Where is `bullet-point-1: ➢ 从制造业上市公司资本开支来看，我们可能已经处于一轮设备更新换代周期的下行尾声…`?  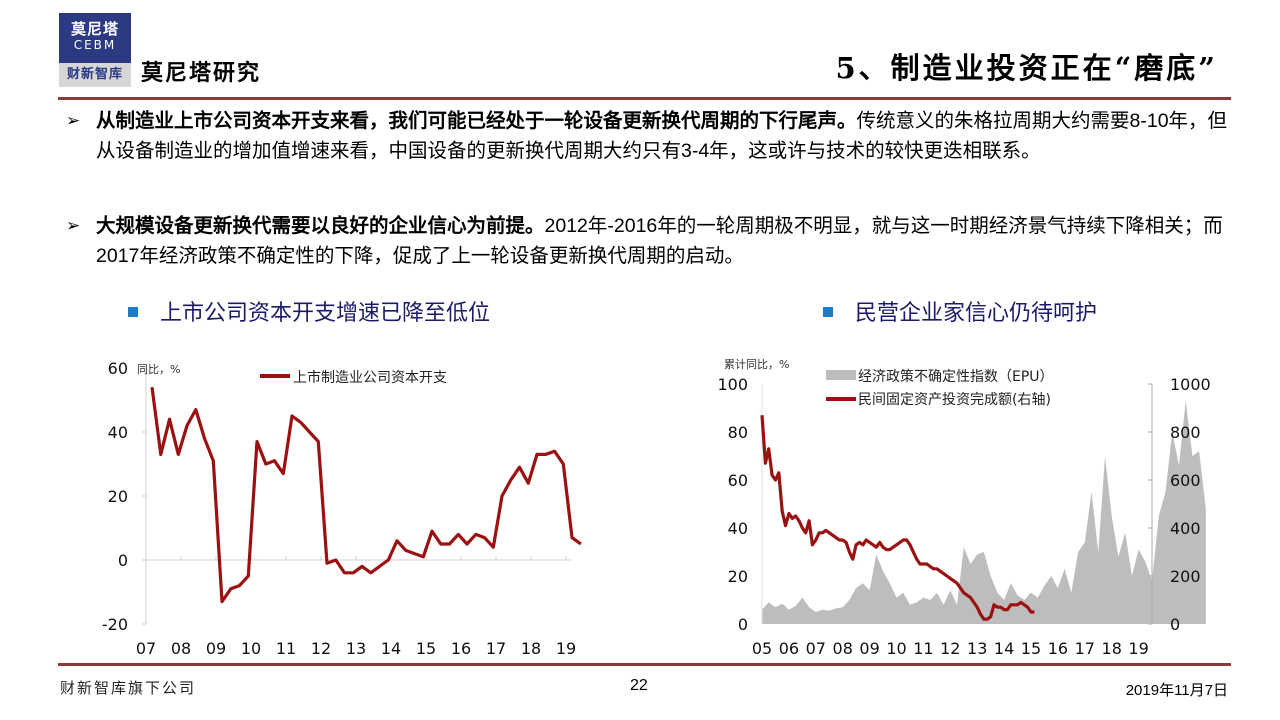
bullet-point-1: ➢ 从制造业上市公司资本开支来看，我们可能已经处于一轮设备更新换代周期的下行尾声… is located at coordinates (648, 136).